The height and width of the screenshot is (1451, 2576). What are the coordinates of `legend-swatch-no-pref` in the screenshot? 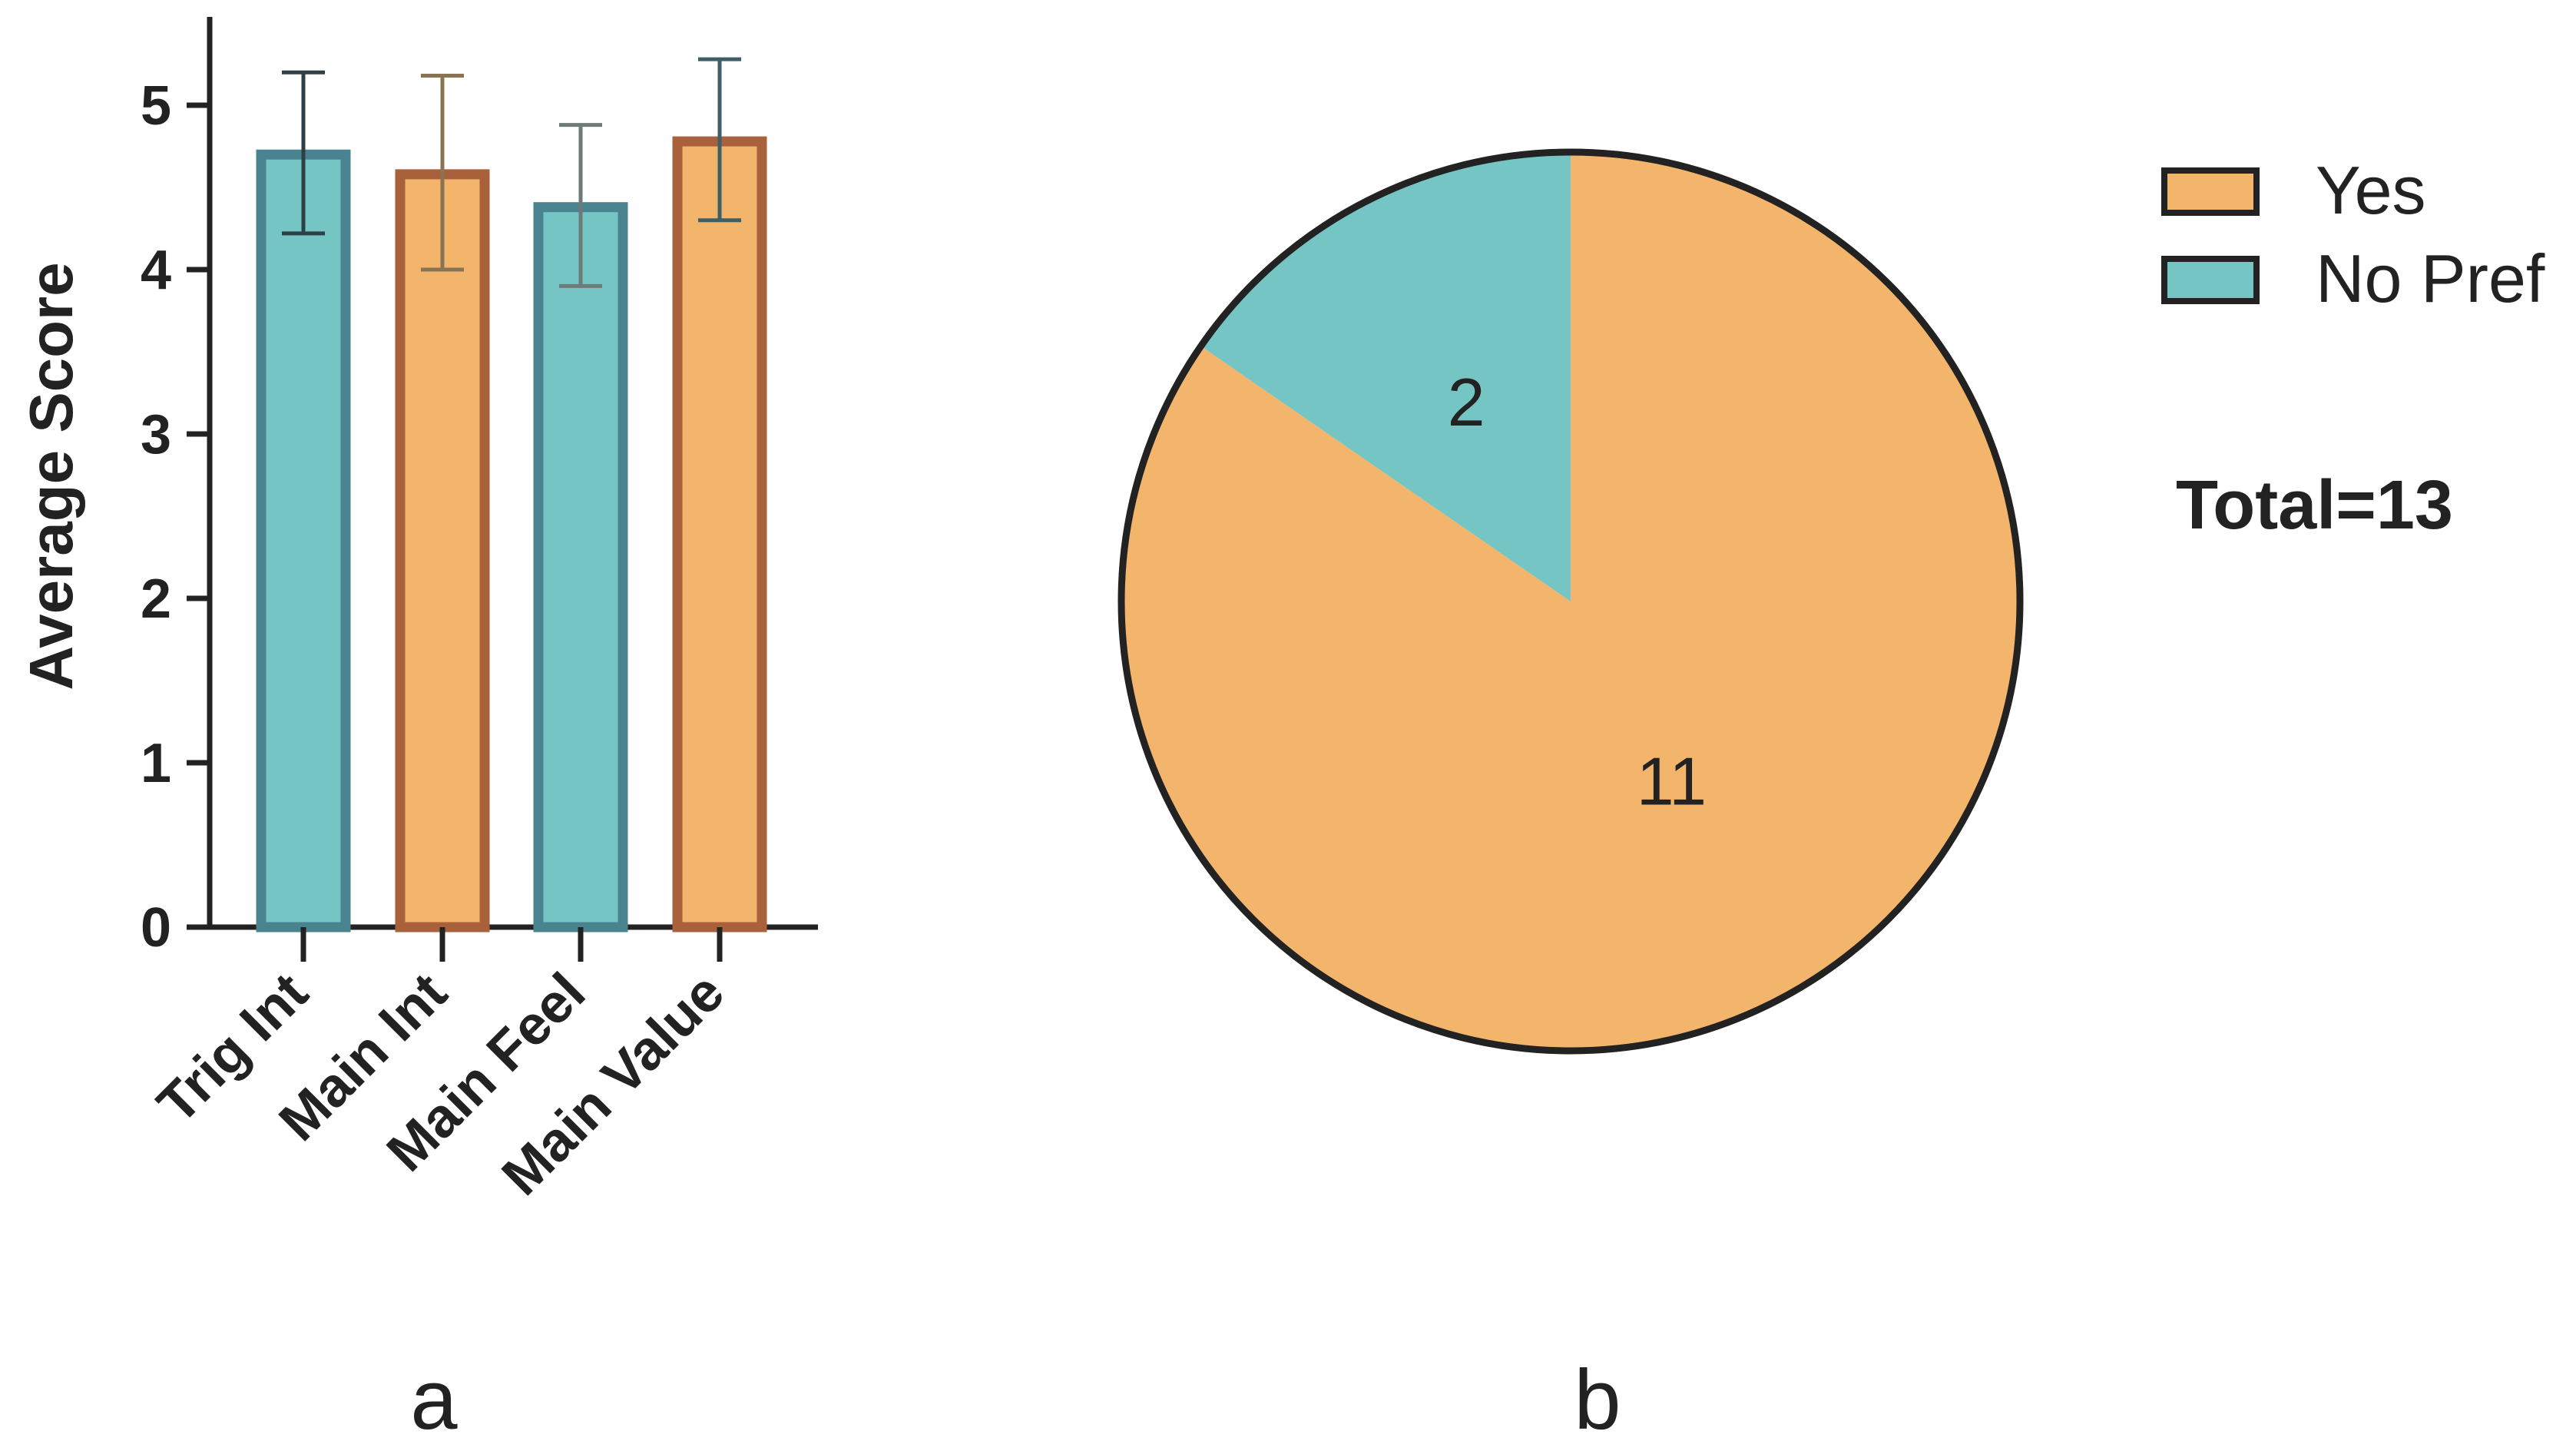 It's located at (2210, 280).